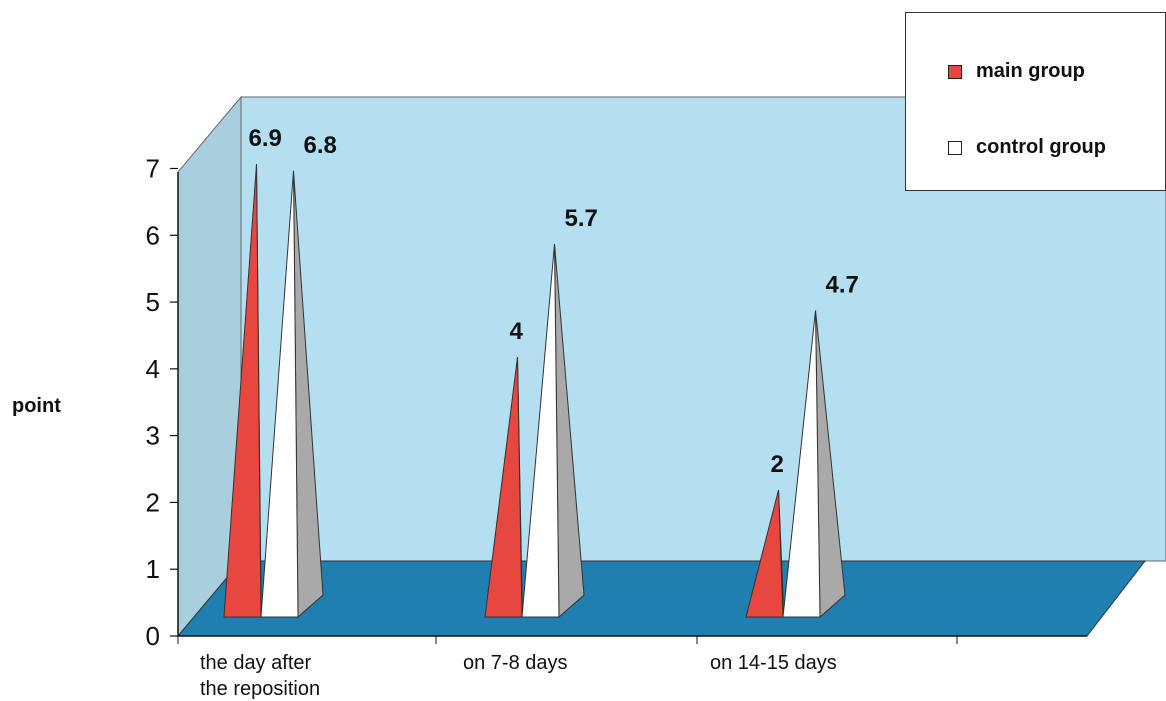 The image size is (1166, 701). What do you see at coordinates (265, 138) in the screenshot?
I see `main-group-value-label: 6.9` at bounding box center [265, 138].